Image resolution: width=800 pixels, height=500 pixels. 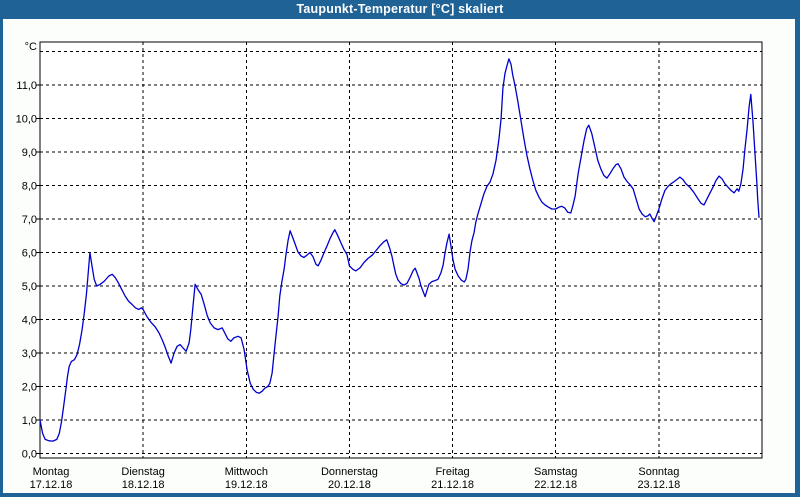 What do you see at coordinates (246, 472) in the screenshot?
I see `x-axis-weekday-label: Mittwoch` at bounding box center [246, 472].